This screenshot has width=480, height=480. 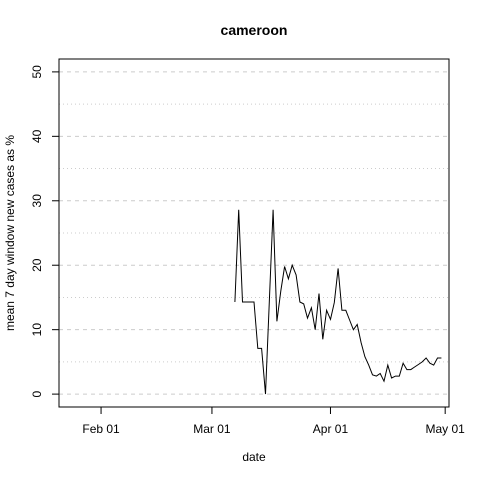 What do you see at coordinates (37, 330) in the screenshot?
I see `y-tick-label: 10` at bounding box center [37, 330].